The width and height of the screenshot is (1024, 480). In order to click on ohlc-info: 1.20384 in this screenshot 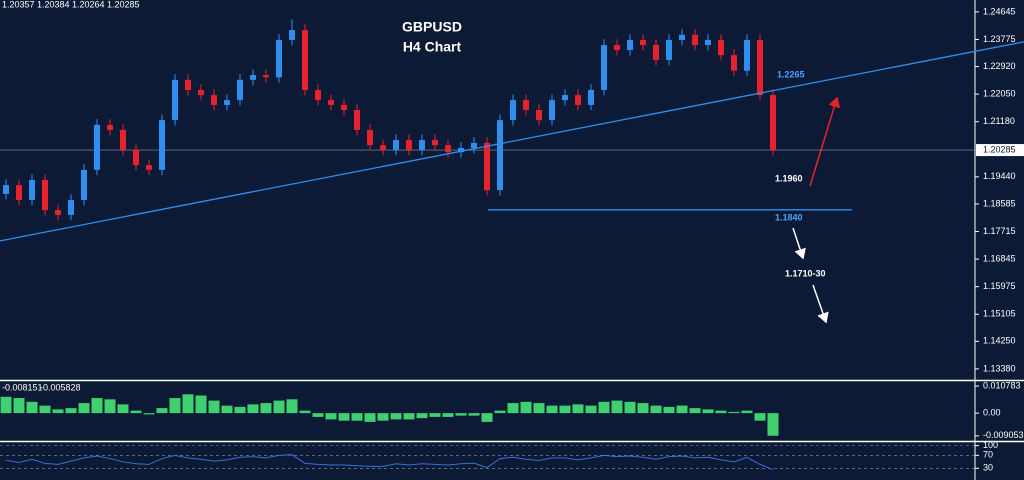, I will do `click(53, 4)`.